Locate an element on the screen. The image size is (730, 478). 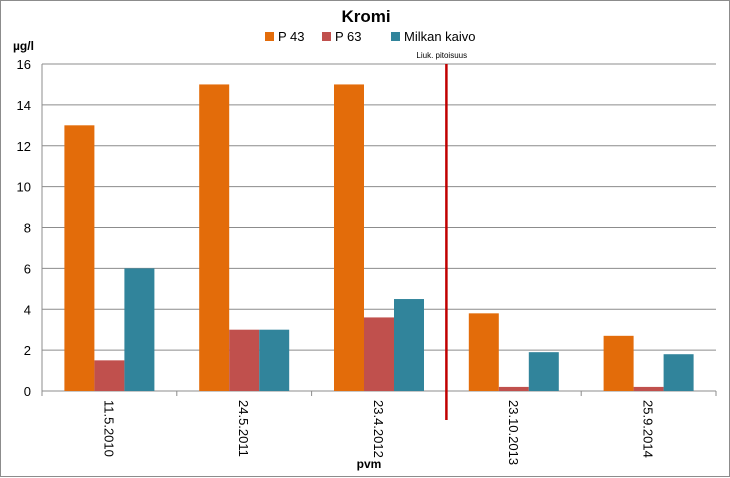
legend: P 43 P 63 Milkan kaivo is located at coordinates (370, 36).